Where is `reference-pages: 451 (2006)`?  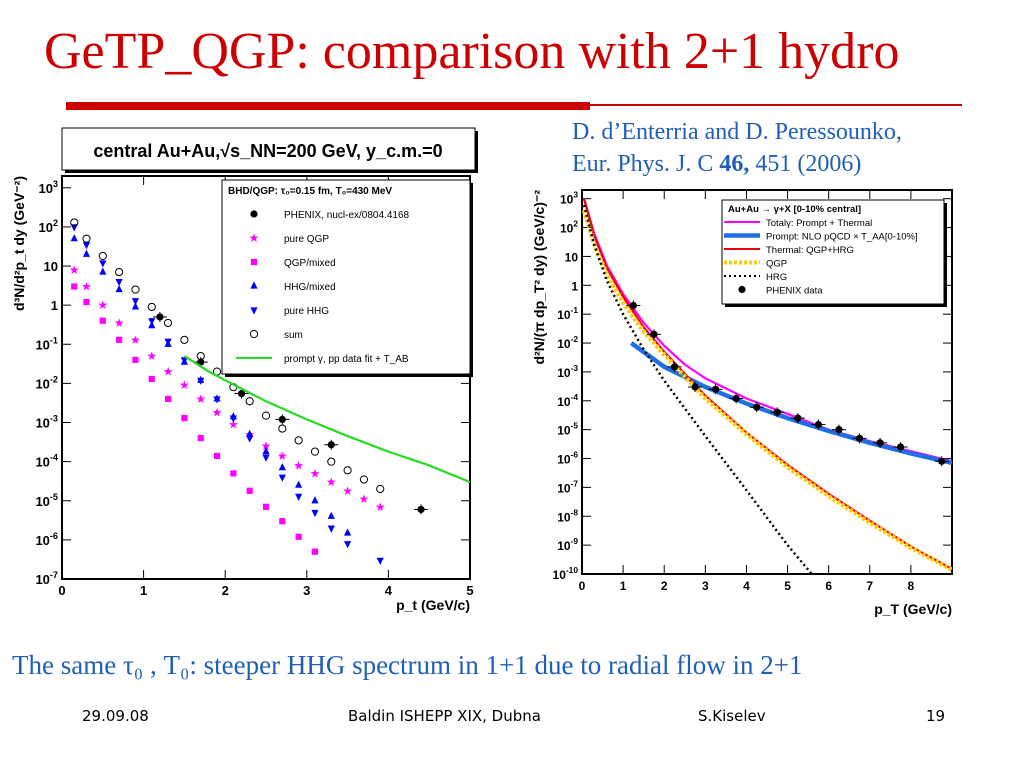 reference-pages: 451 (2006) is located at coordinates (805, 164).